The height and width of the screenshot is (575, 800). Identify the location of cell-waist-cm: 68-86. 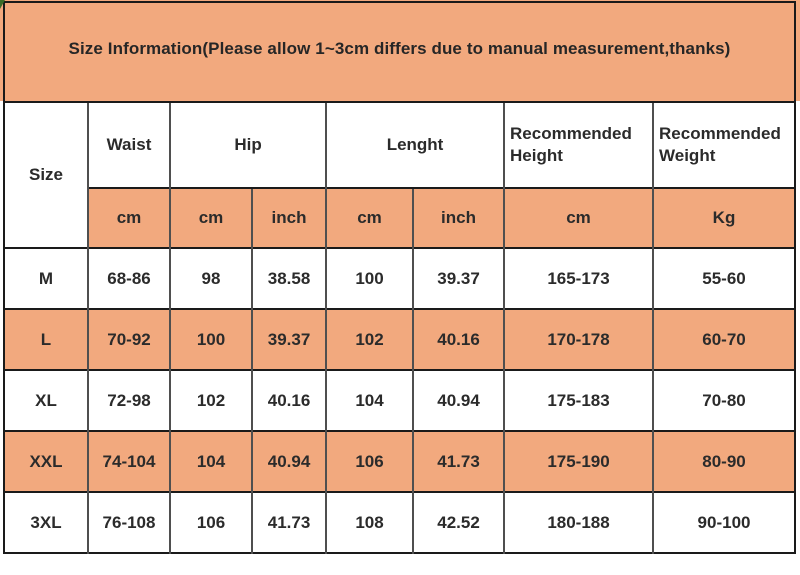
(128, 278).